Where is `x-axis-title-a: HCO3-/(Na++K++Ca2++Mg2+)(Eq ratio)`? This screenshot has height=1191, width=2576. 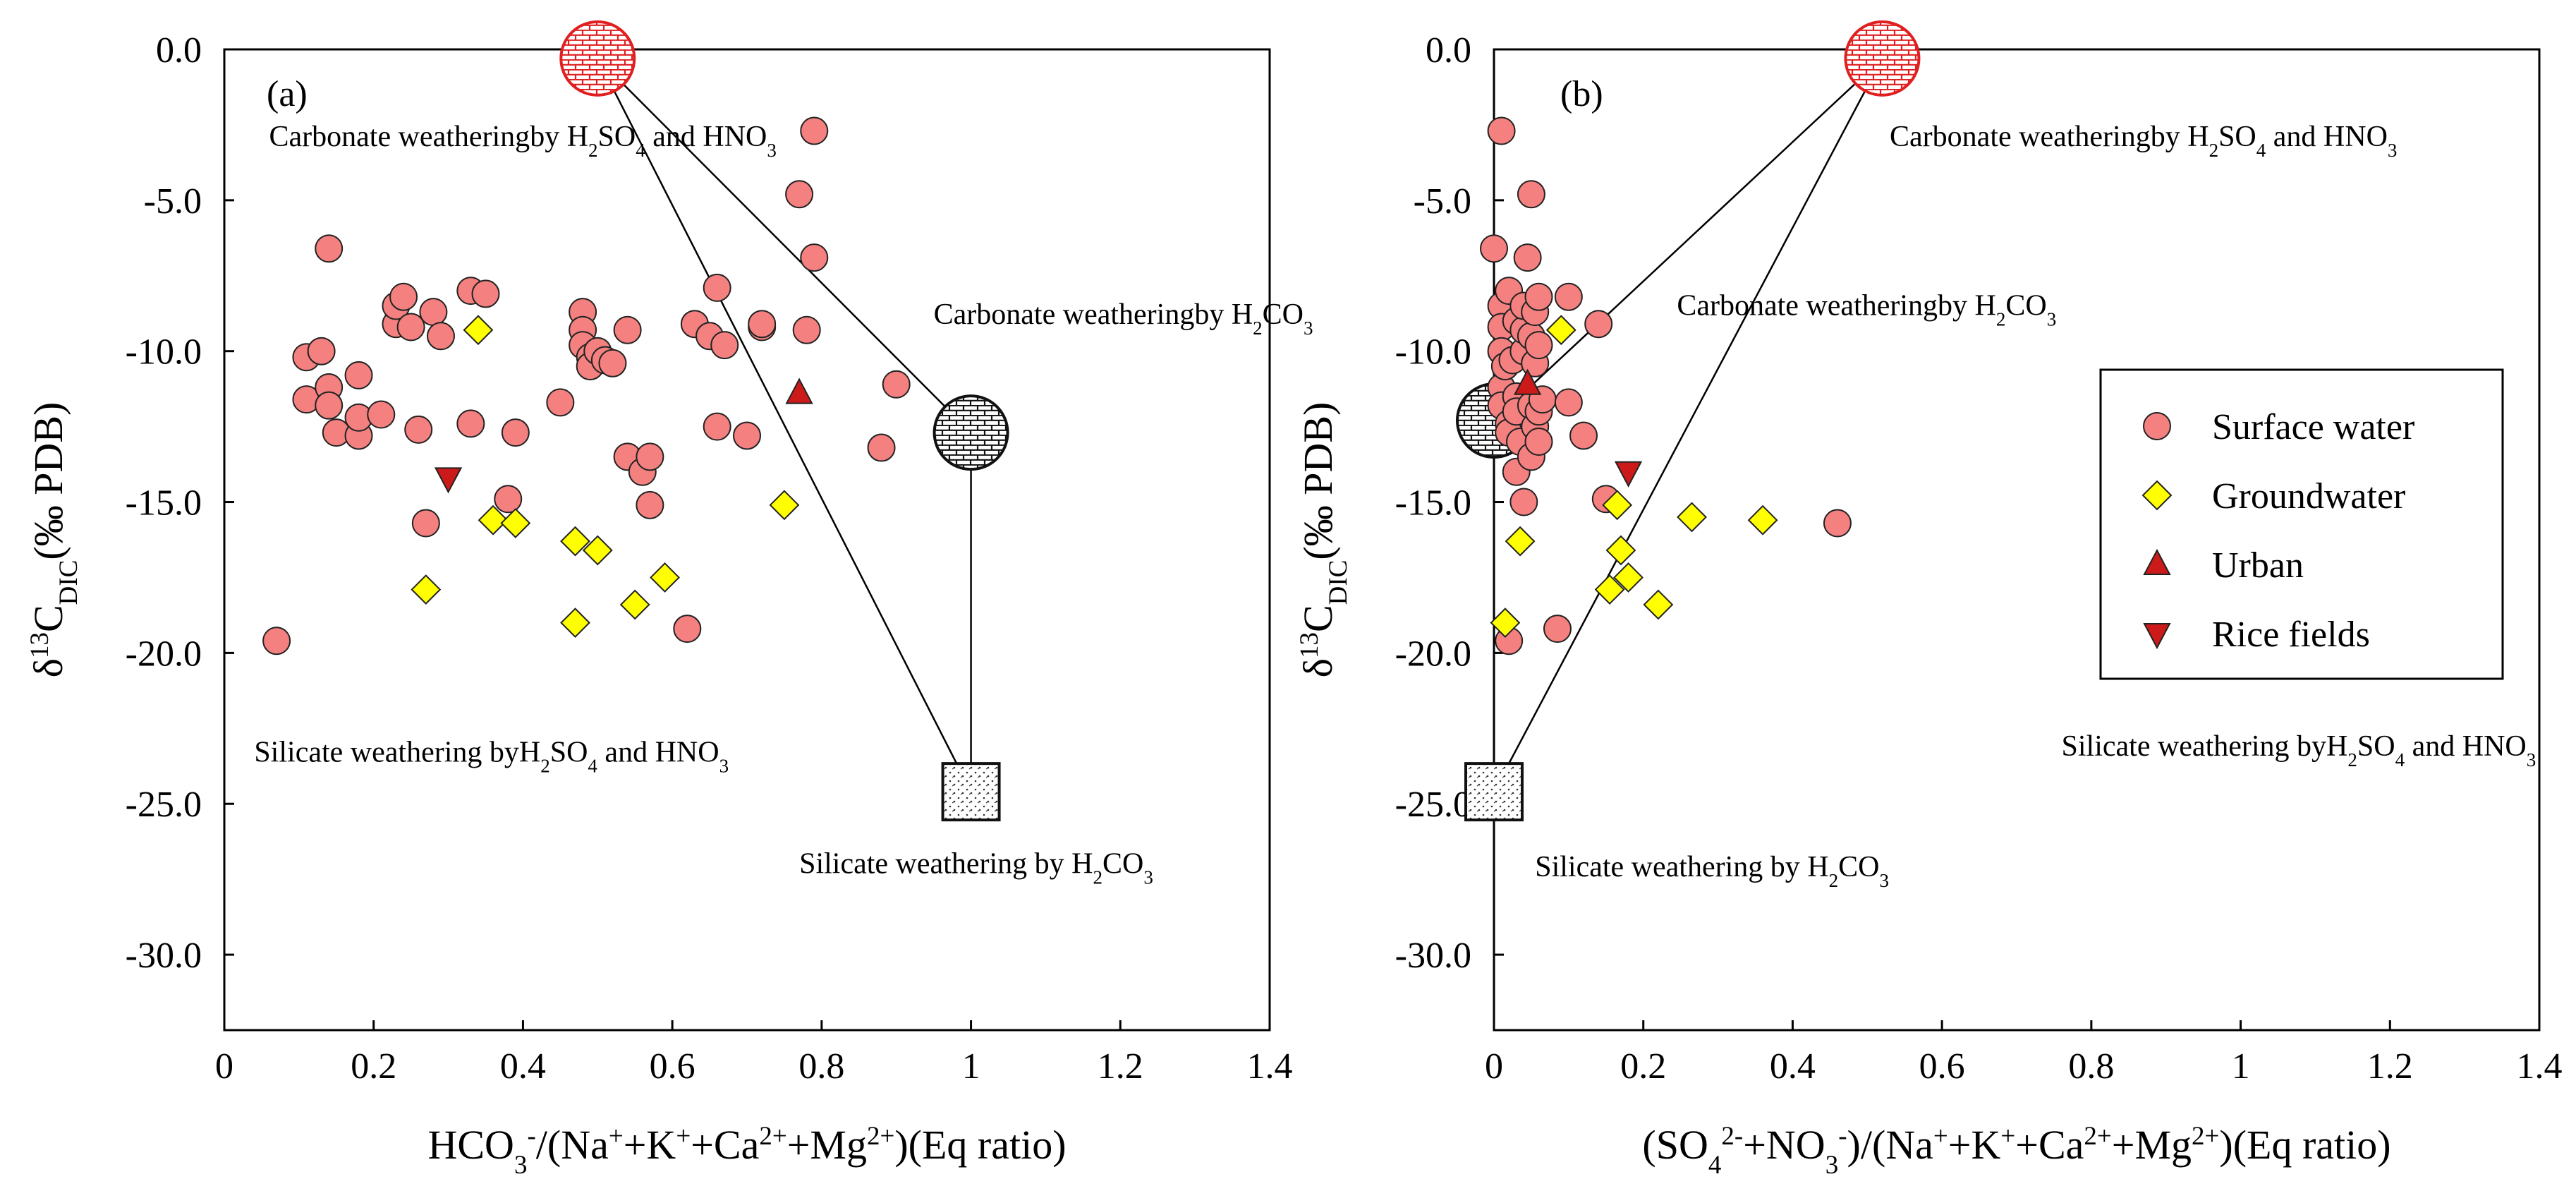
x-axis-title-a: HCO3-/(Na++K++Ca2++Mg2+)(Eq ratio) is located at coordinates (746, 1151).